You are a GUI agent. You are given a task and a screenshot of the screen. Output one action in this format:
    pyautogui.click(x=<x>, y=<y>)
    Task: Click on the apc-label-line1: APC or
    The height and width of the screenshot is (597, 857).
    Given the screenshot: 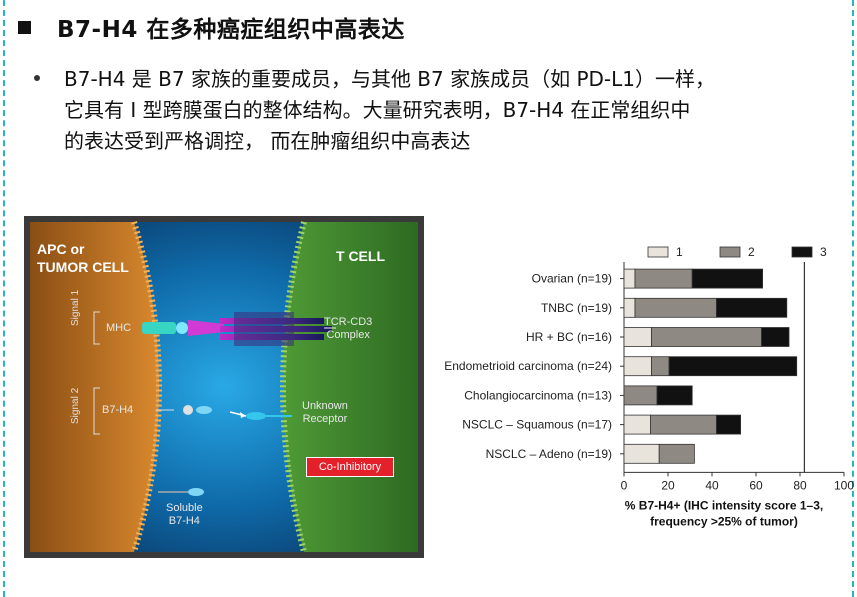 What is the action you would take?
    pyautogui.click(x=61, y=249)
    